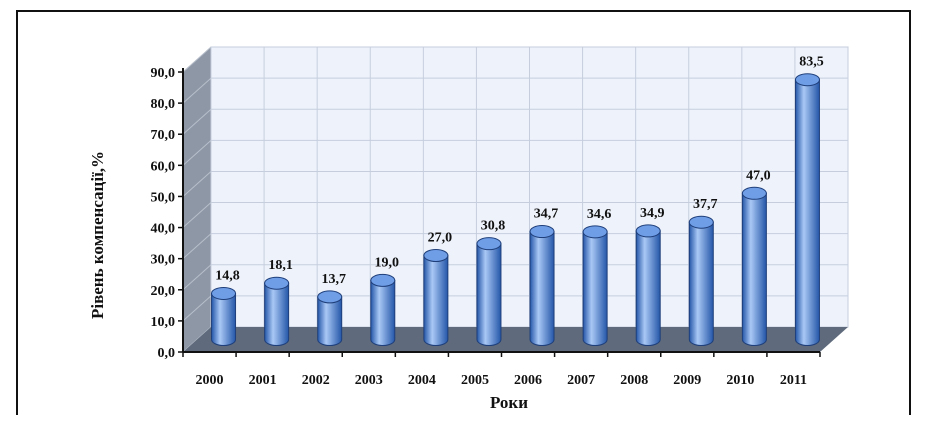 Image resolution: width=930 pixels, height=423 pixels. What do you see at coordinates (163, 291) in the screenshot?
I see `y-tick-label: 20,0` at bounding box center [163, 291].